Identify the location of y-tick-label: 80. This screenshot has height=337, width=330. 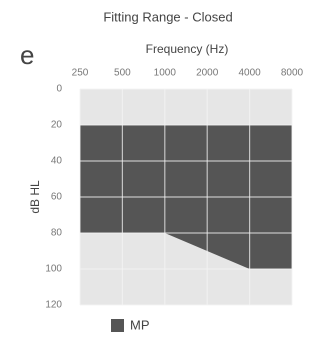
(57, 233).